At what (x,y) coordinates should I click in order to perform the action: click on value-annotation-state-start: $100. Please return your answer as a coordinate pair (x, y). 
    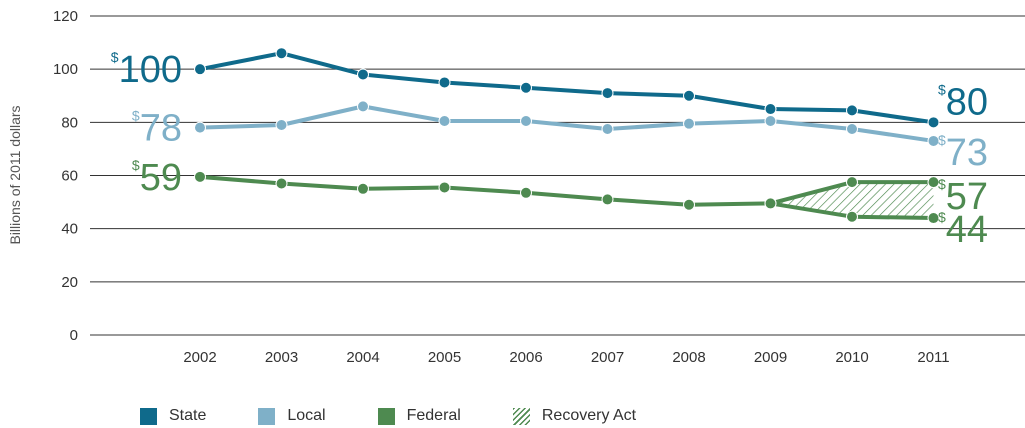
    Looking at the image, I should click on (146, 70).